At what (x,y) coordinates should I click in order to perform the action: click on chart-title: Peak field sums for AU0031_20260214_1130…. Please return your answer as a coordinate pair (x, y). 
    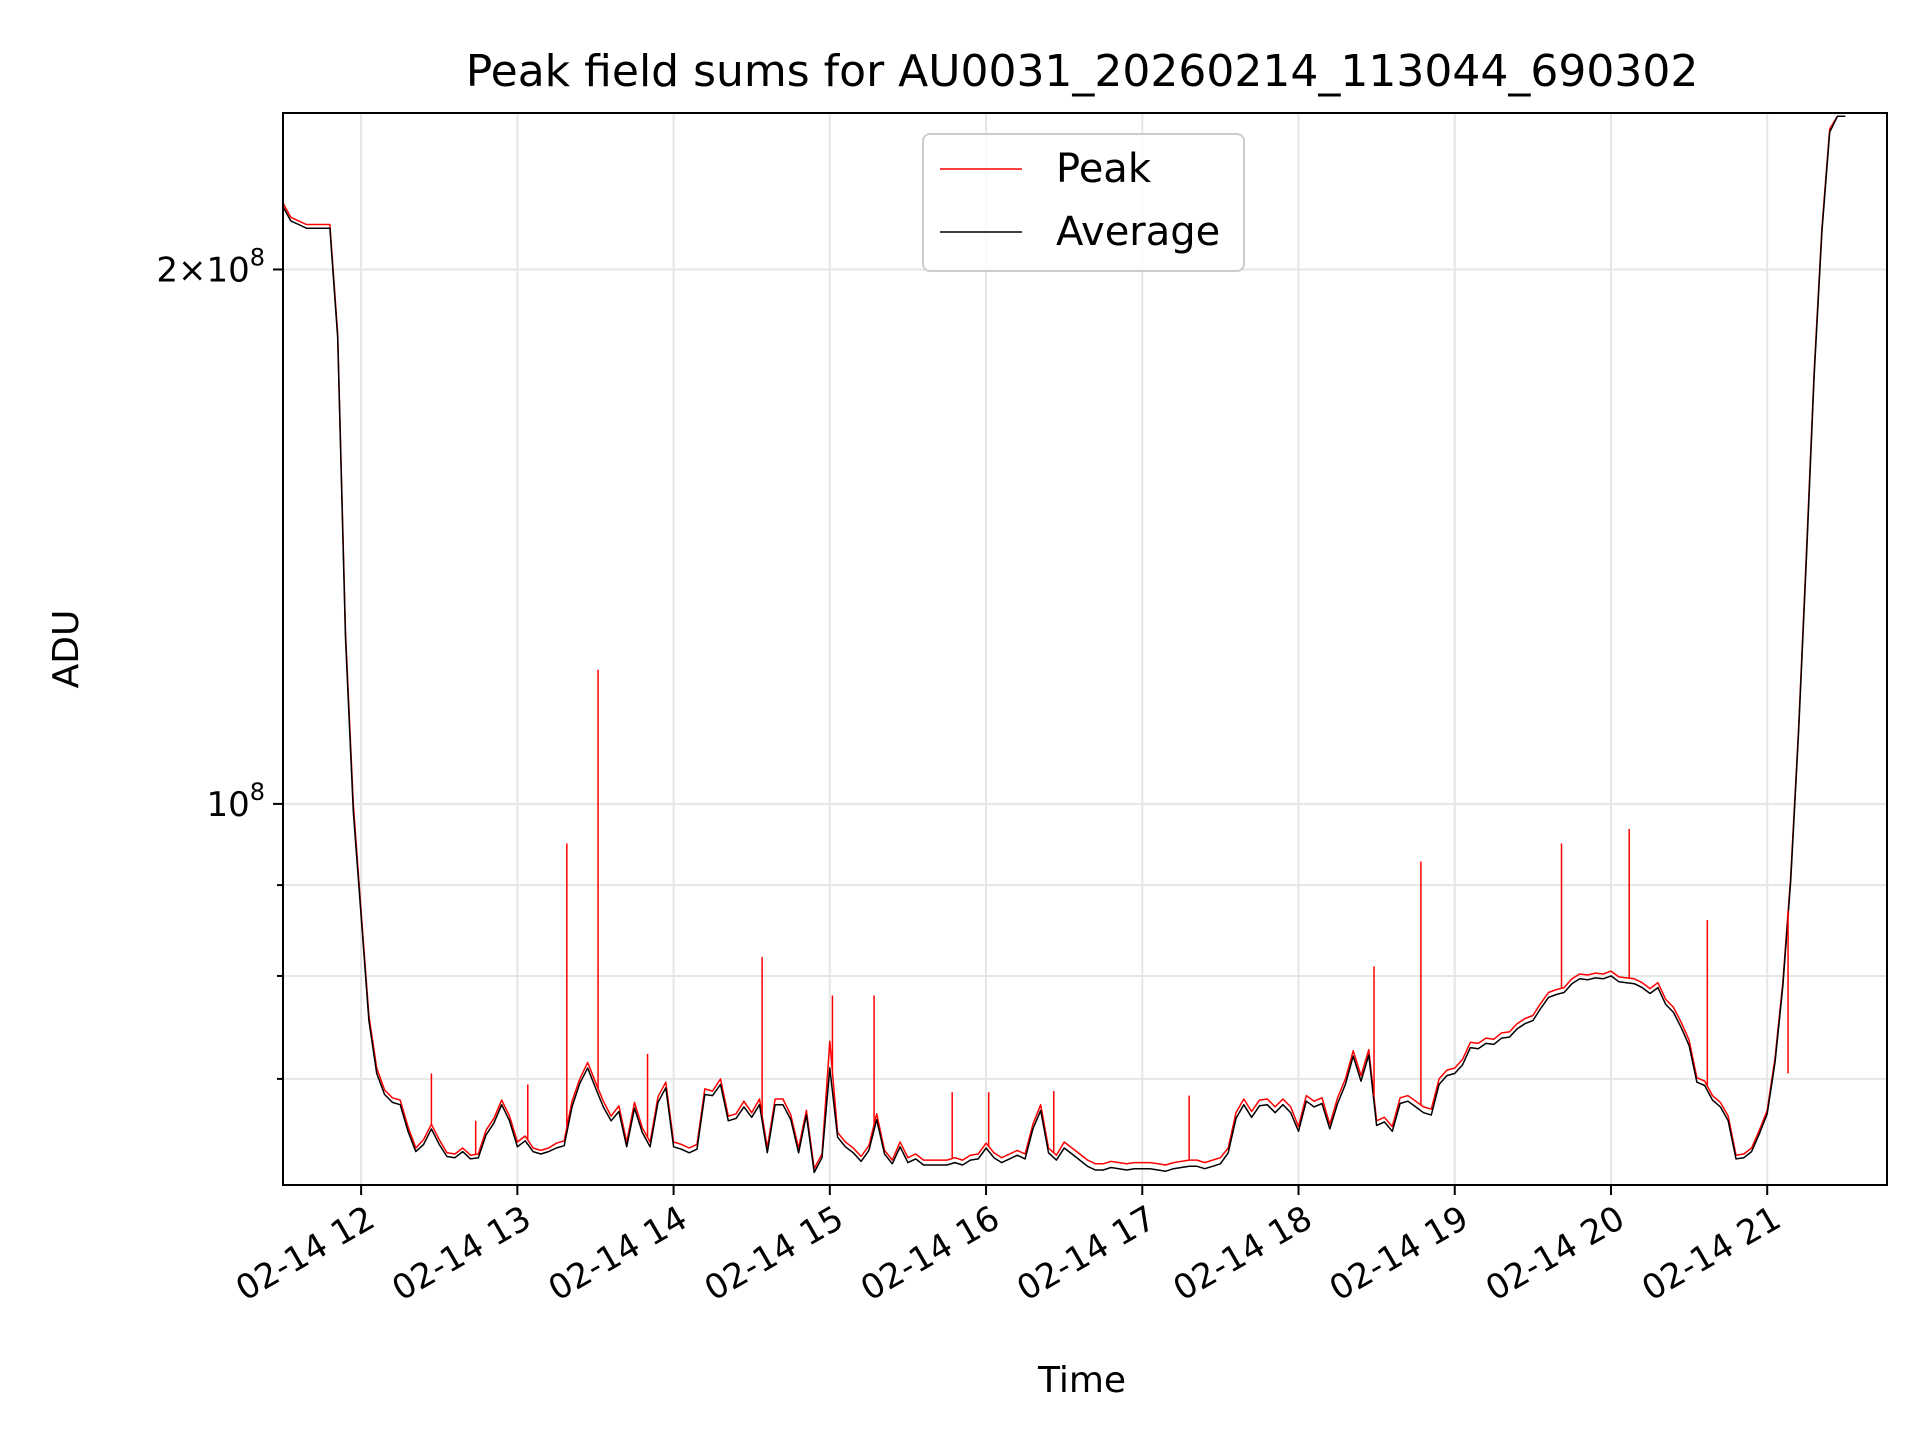
    Looking at the image, I should click on (1082, 71).